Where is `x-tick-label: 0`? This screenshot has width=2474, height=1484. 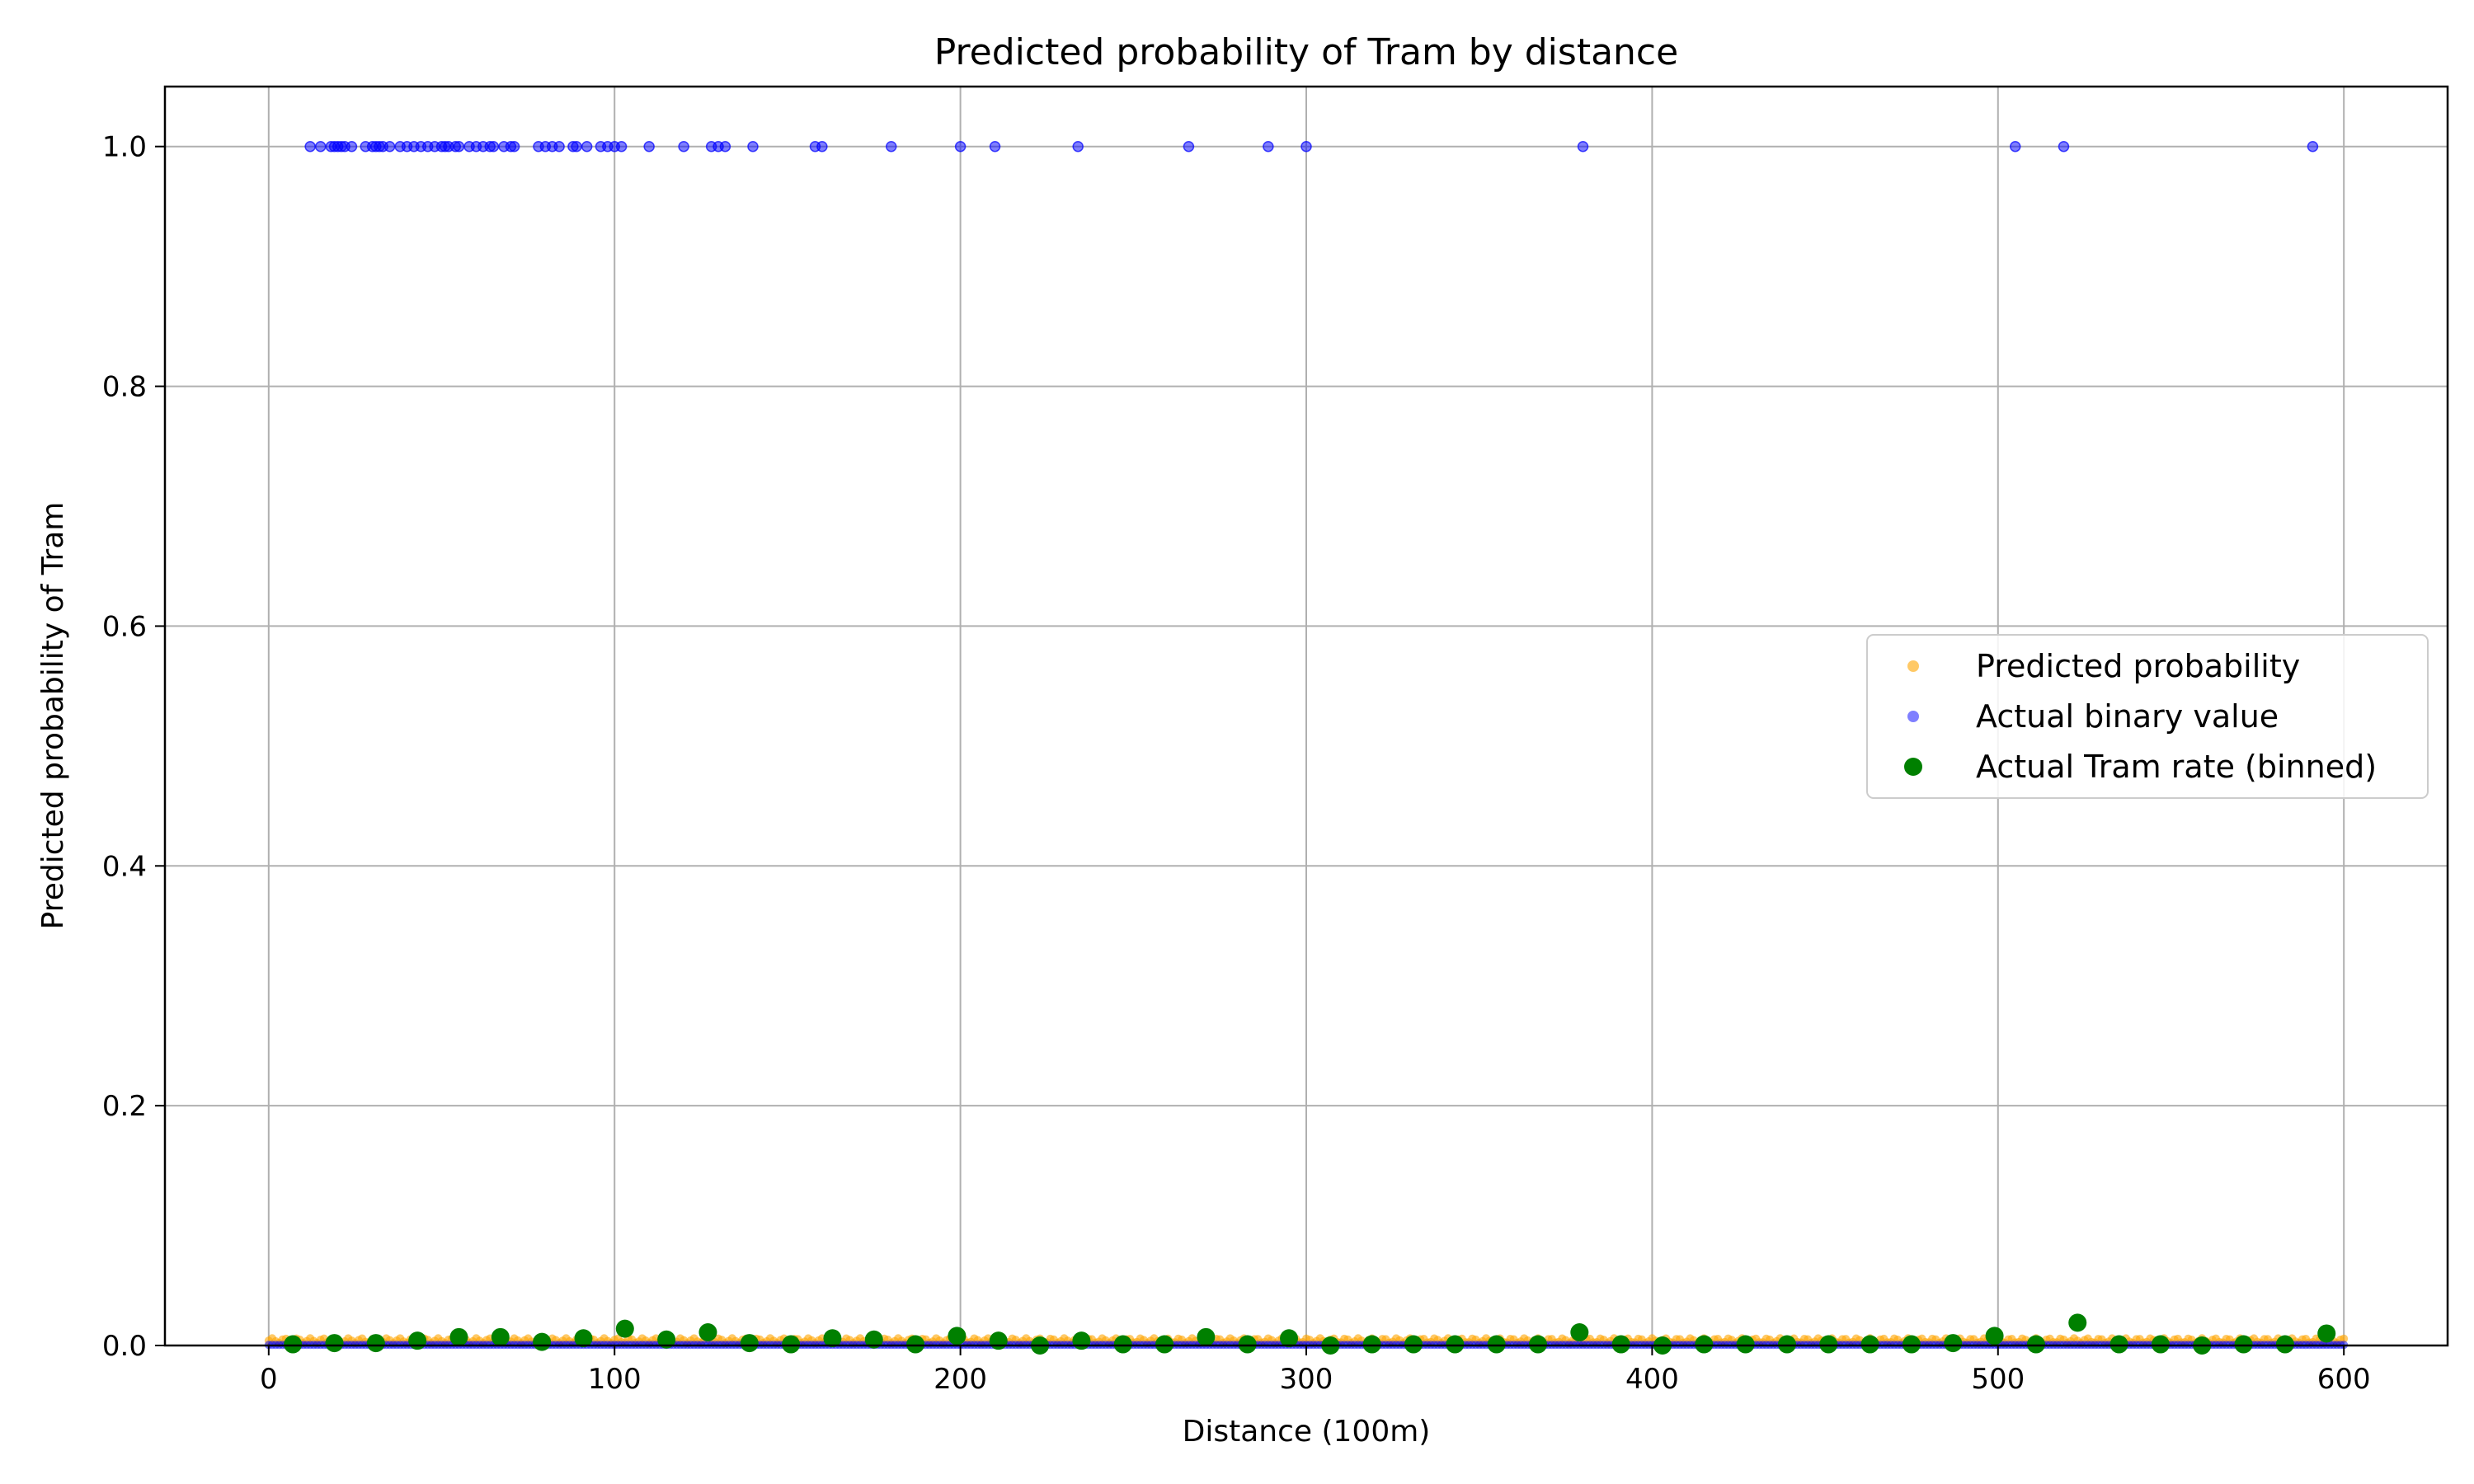
x-tick-label: 0 is located at coordinates (269, 1379).